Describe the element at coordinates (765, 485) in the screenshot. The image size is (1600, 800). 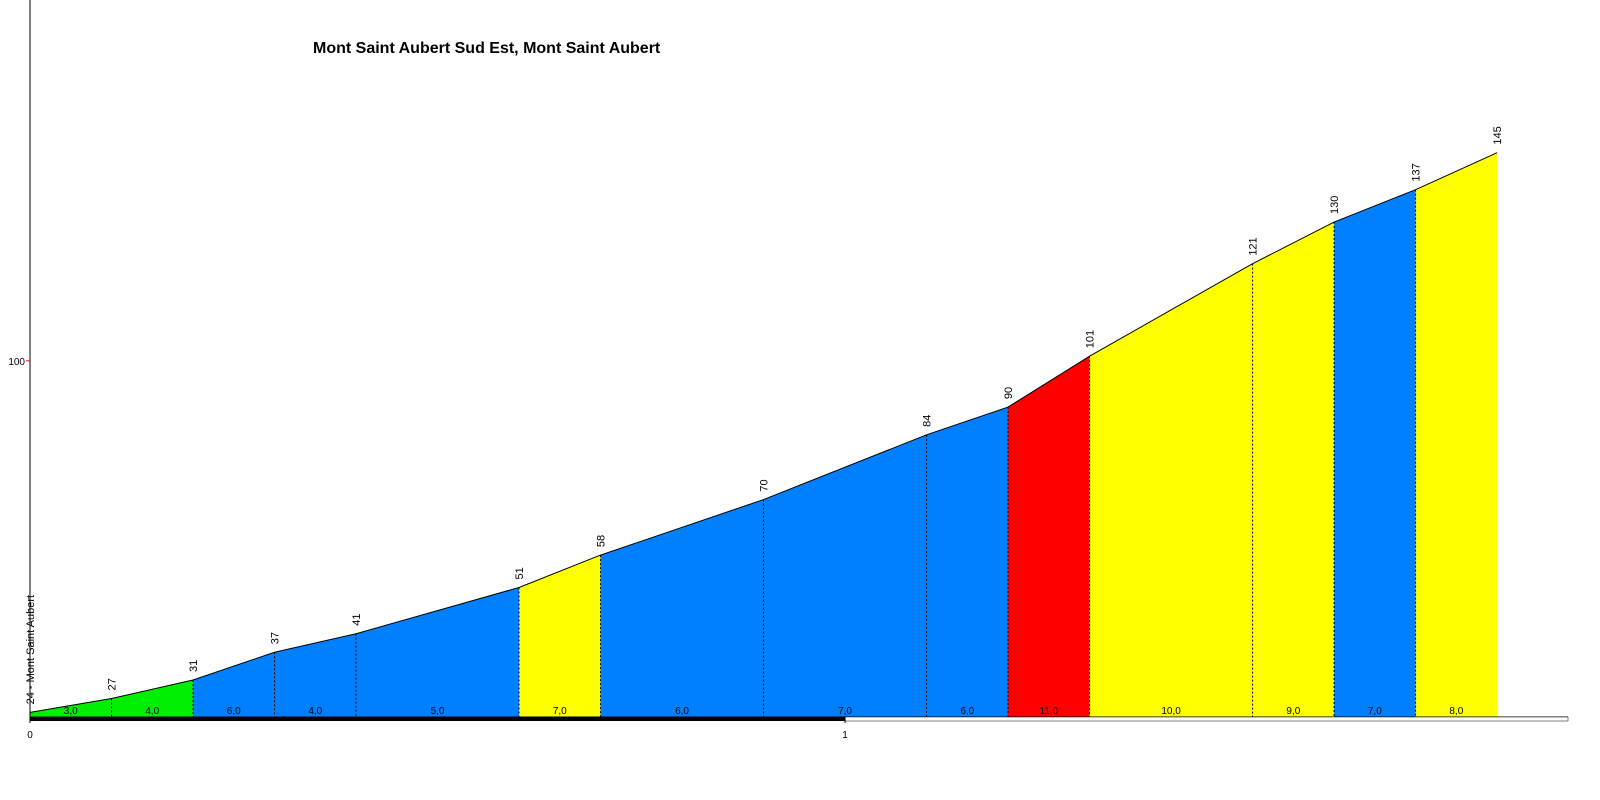
I see `altitude-label: 70` at that location.